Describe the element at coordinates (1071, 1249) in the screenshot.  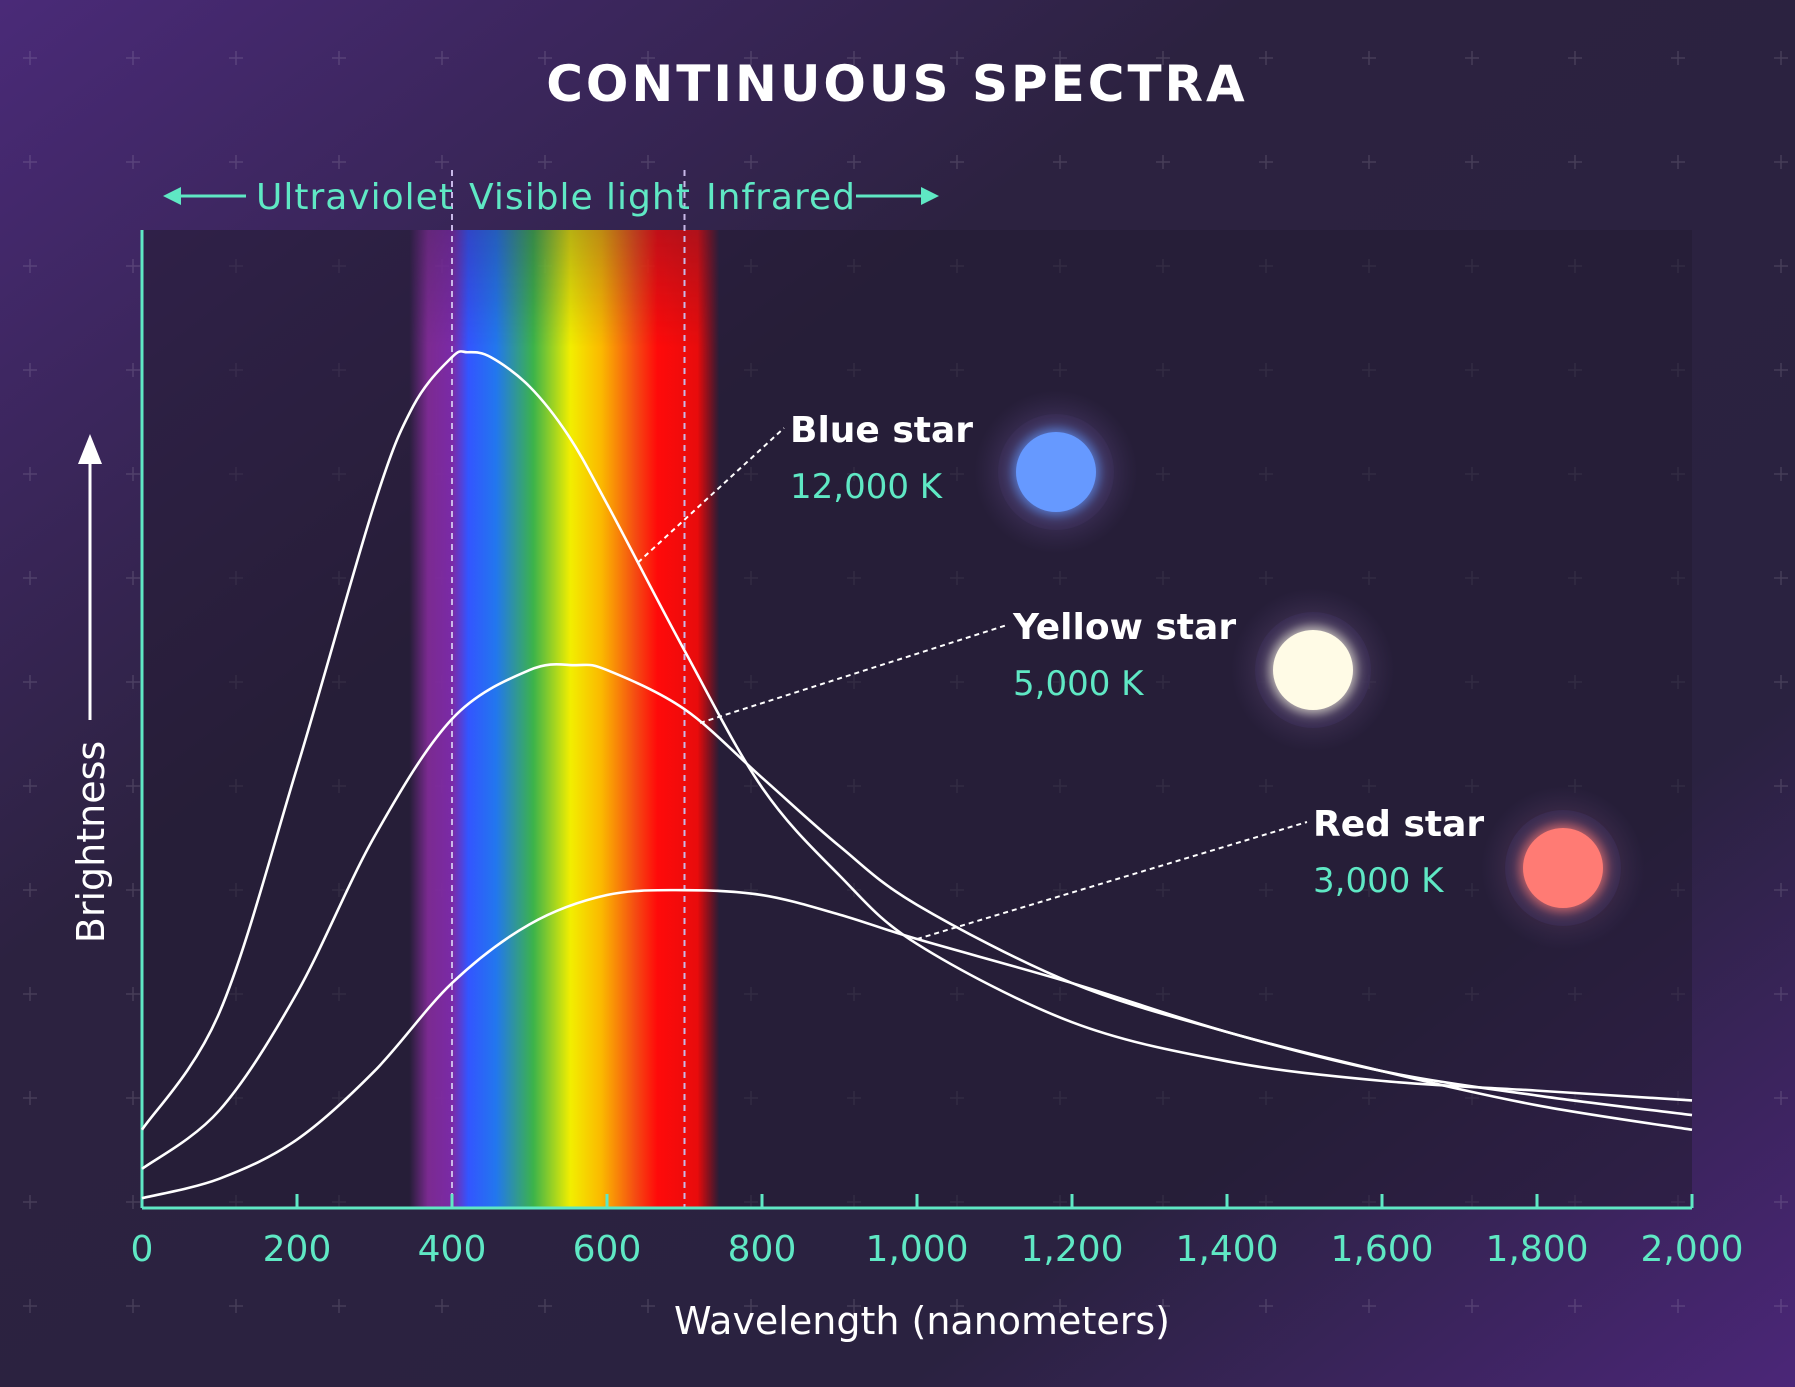
I see `x-tick-label: 1,200` at that location.